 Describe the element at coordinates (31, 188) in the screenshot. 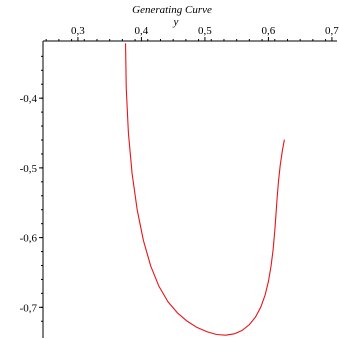

I see `y-axis-ticks: -0,4 -0,5 -0,6 -0,7` at that location.